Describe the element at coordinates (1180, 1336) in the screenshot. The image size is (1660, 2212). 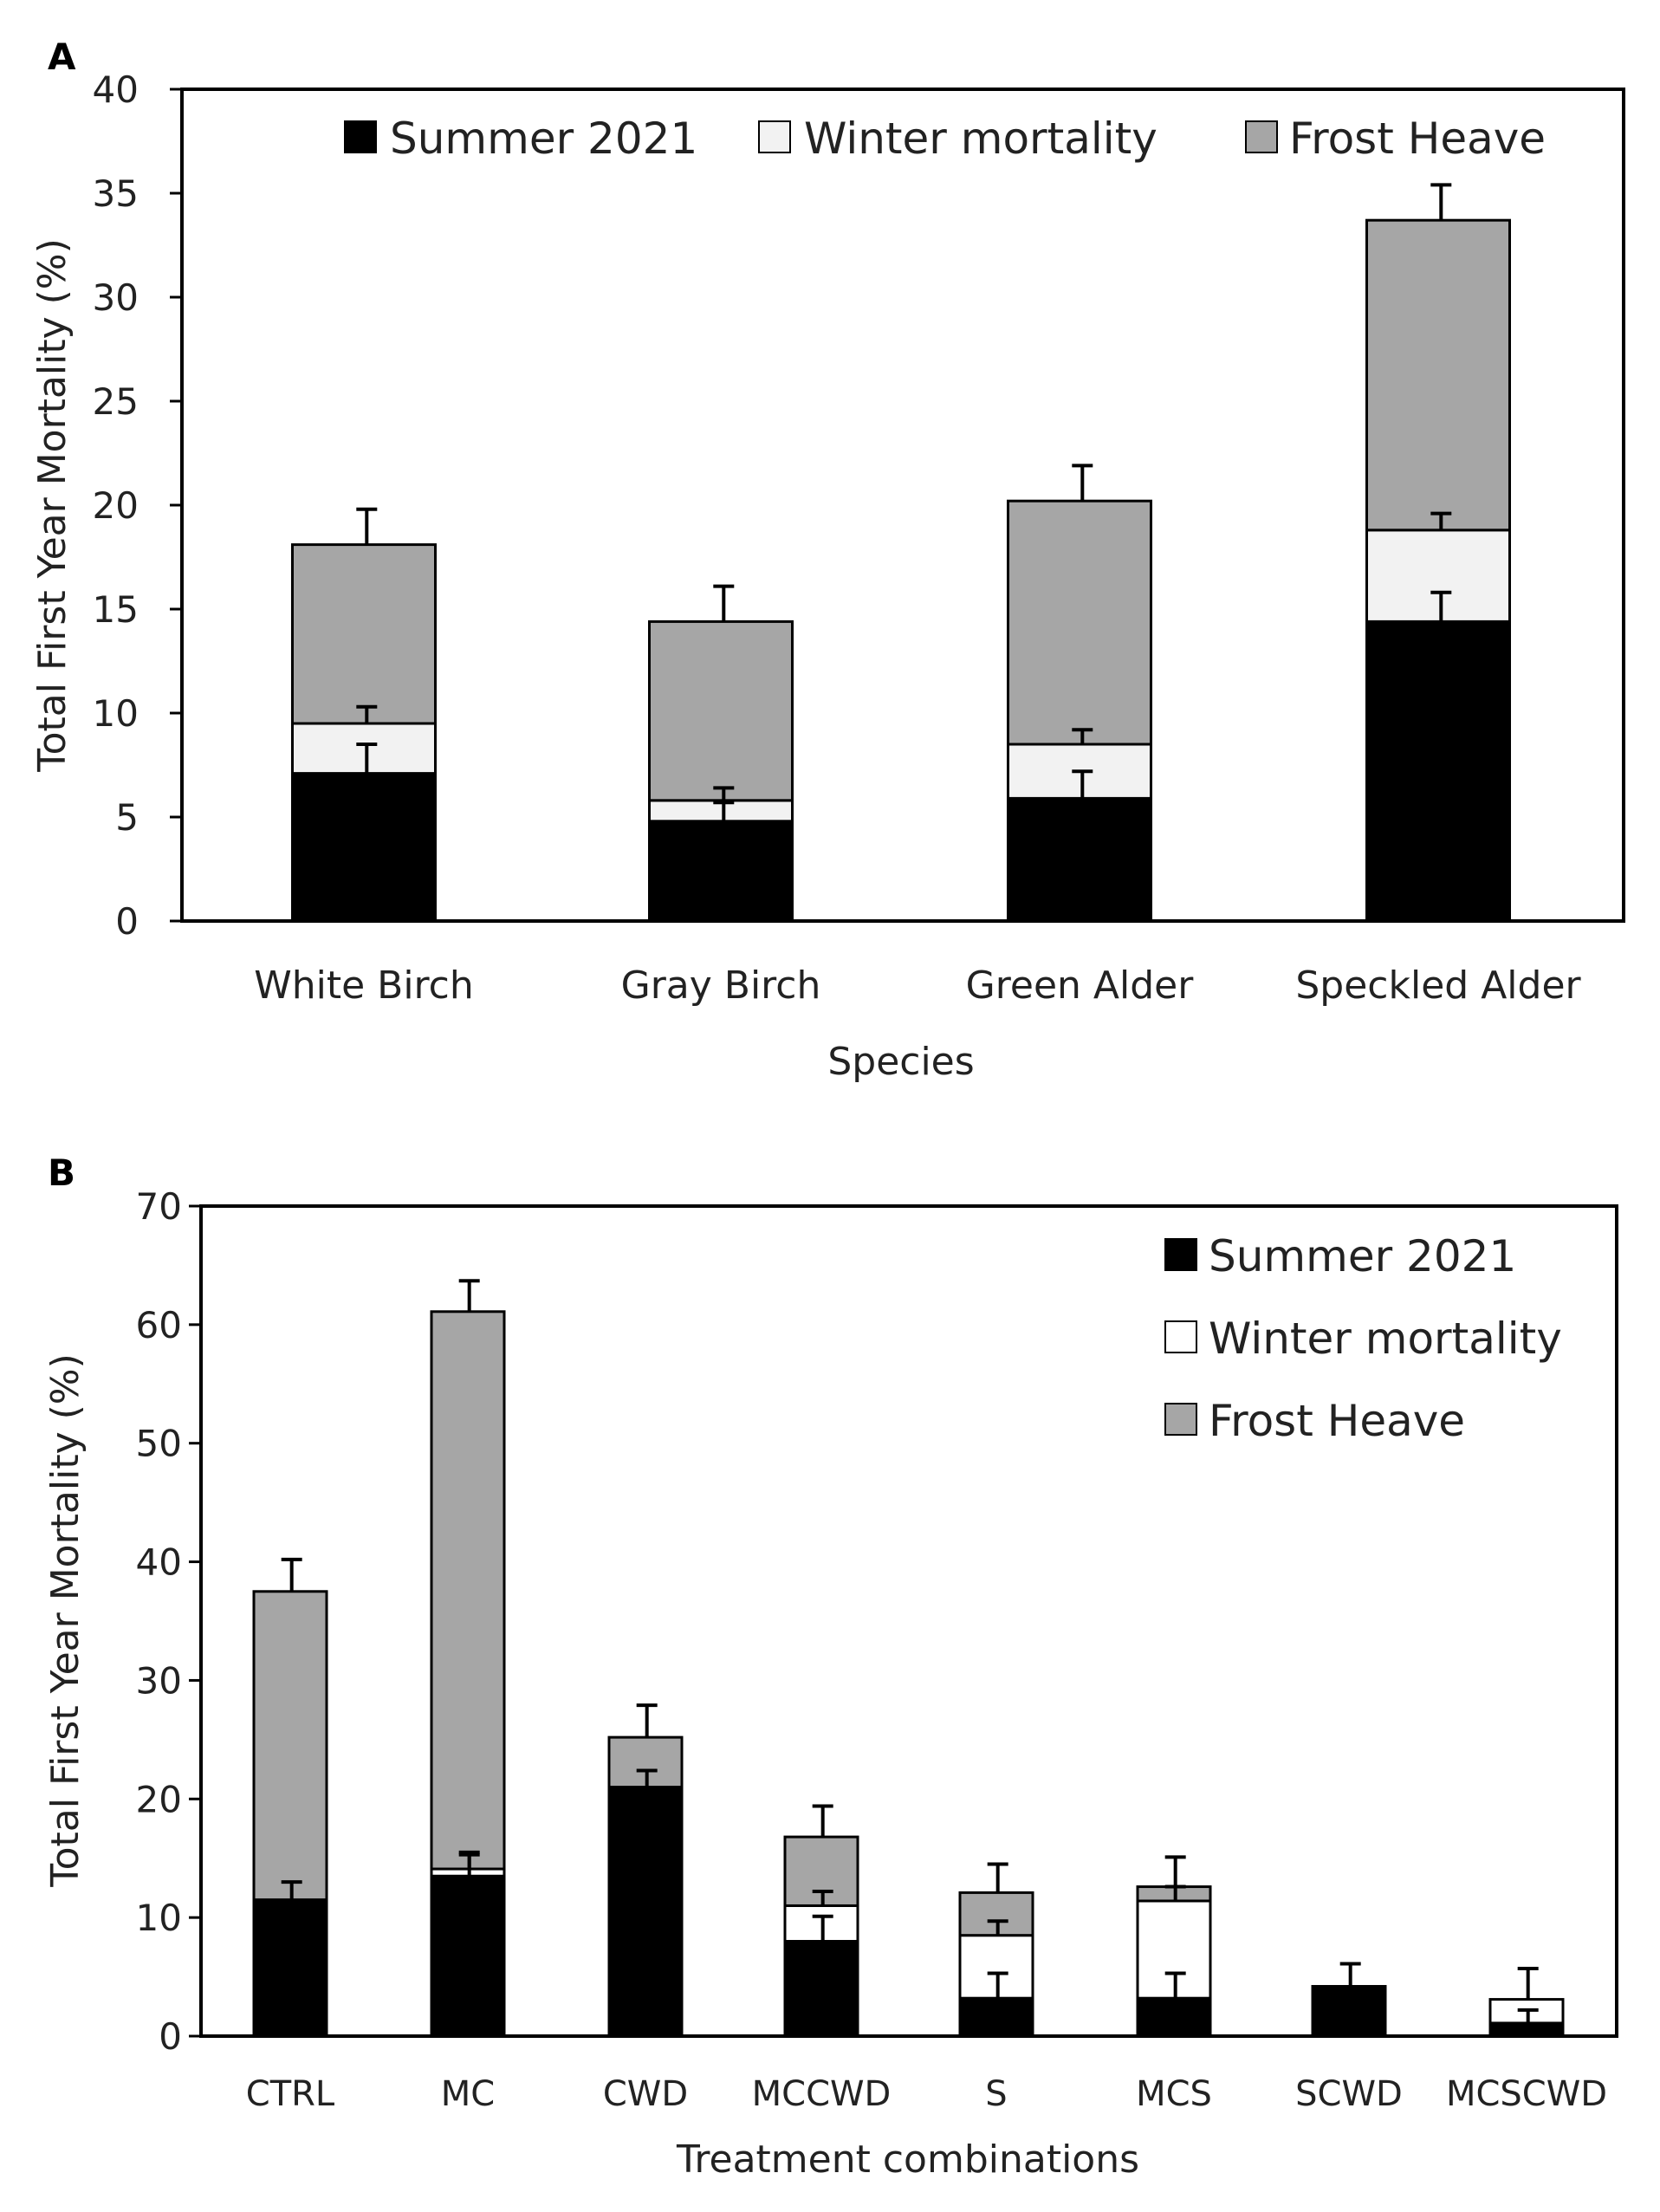
I see `panel-b-legend-swatch-winter` at that location.